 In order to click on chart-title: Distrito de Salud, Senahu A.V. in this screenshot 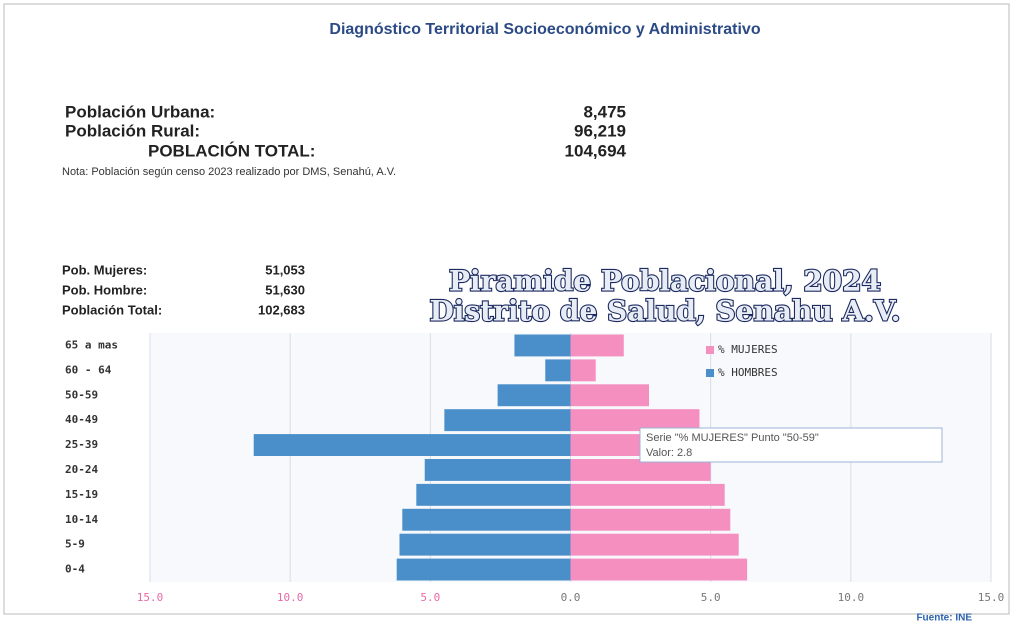, I will do `click(665, 311)`.